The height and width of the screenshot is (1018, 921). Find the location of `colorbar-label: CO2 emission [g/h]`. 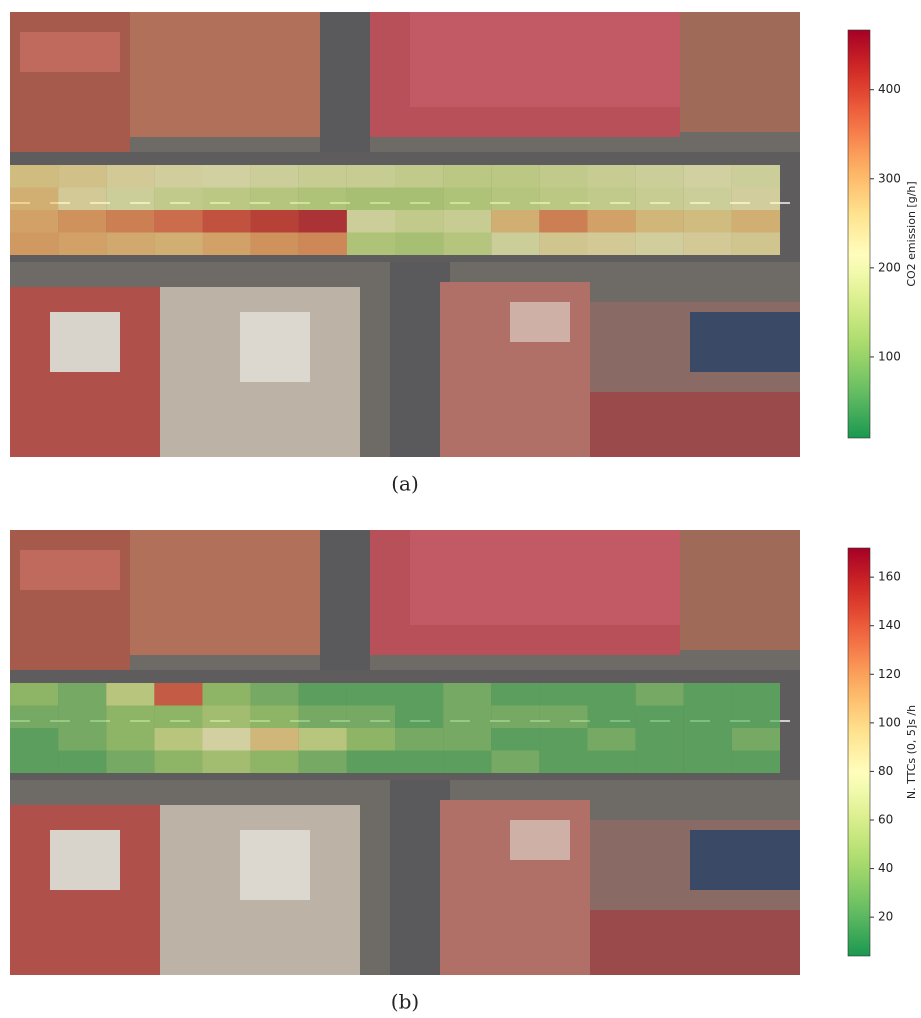

colorbar-label: CO2 emission [g/h] is located at coordinates (911, 233).